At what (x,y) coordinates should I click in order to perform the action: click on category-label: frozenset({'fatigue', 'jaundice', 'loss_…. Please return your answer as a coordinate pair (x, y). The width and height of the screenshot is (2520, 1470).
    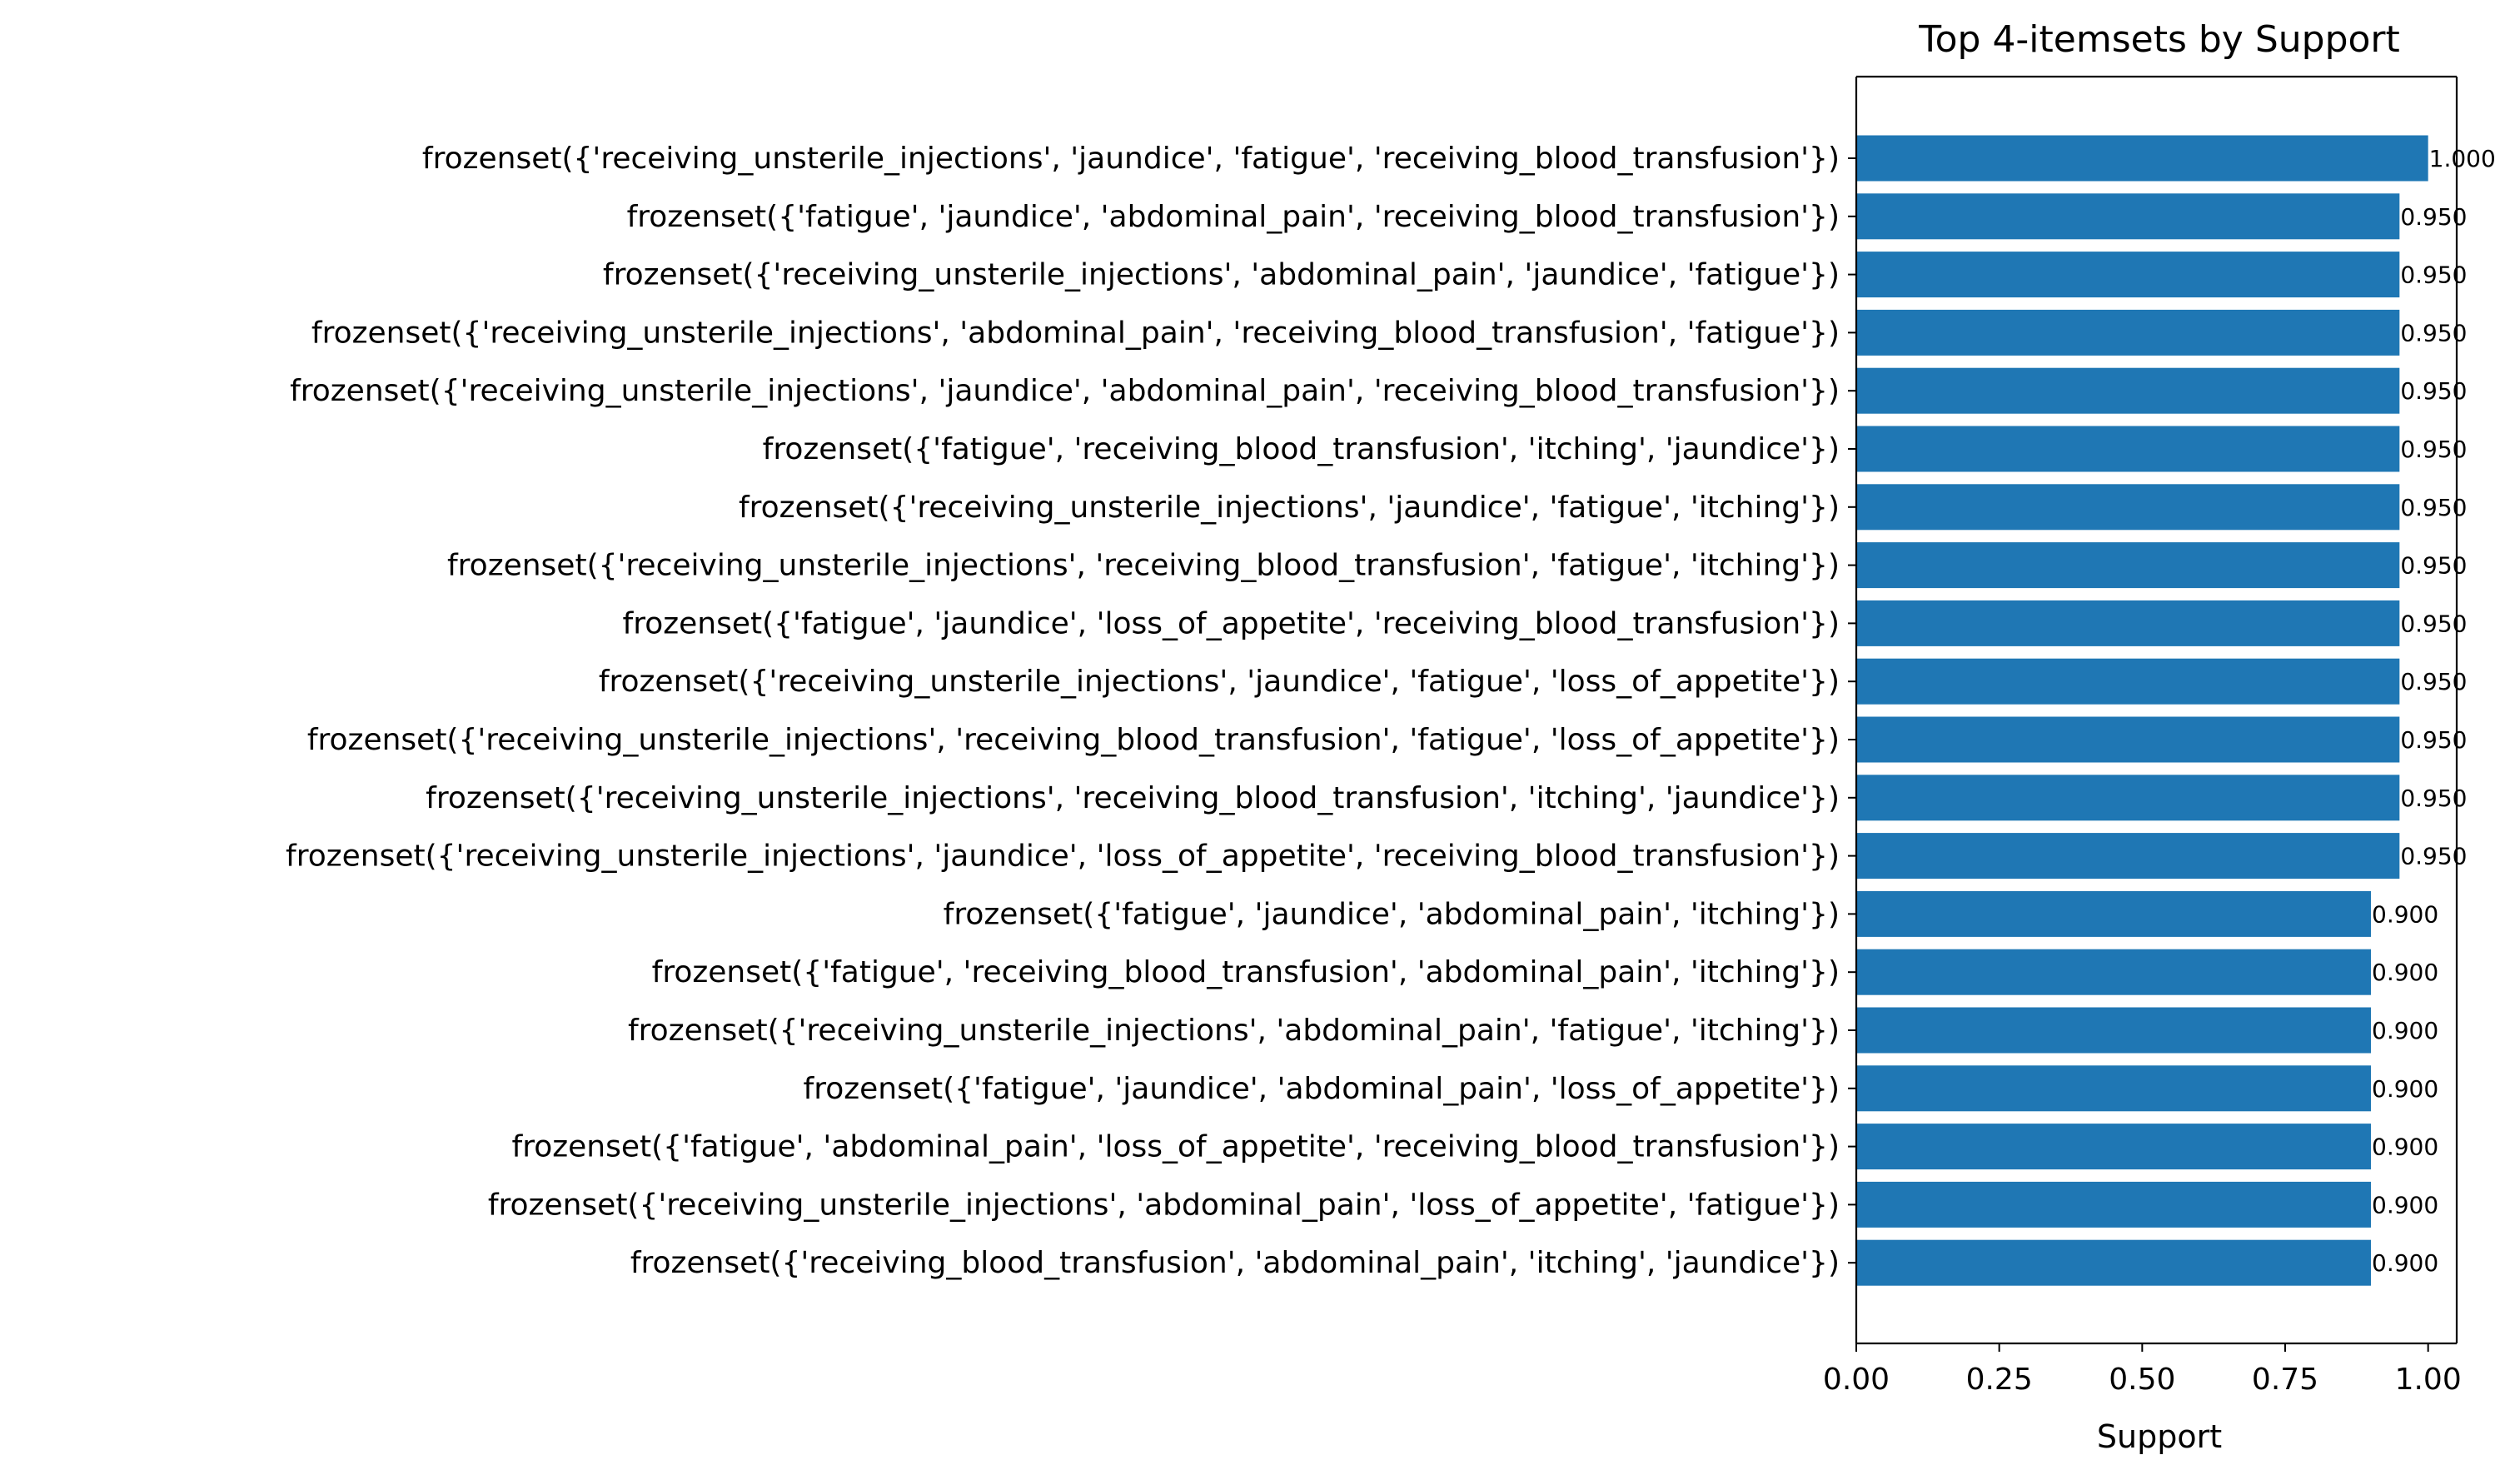
    Looking at the image, I should click on (1231, 623).